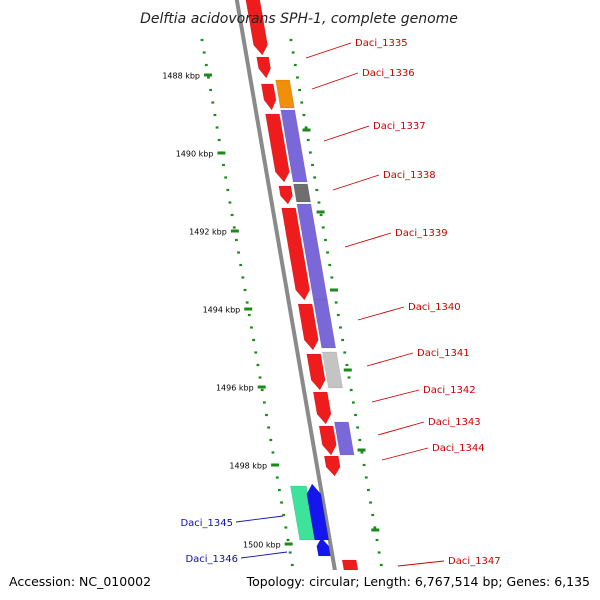 Image resolution: width=600 pixels, height=600 pixels. Describe the element at coordinates (262, 545) in the screenshot. I see `tick-label: 1500 kbp` at that location.